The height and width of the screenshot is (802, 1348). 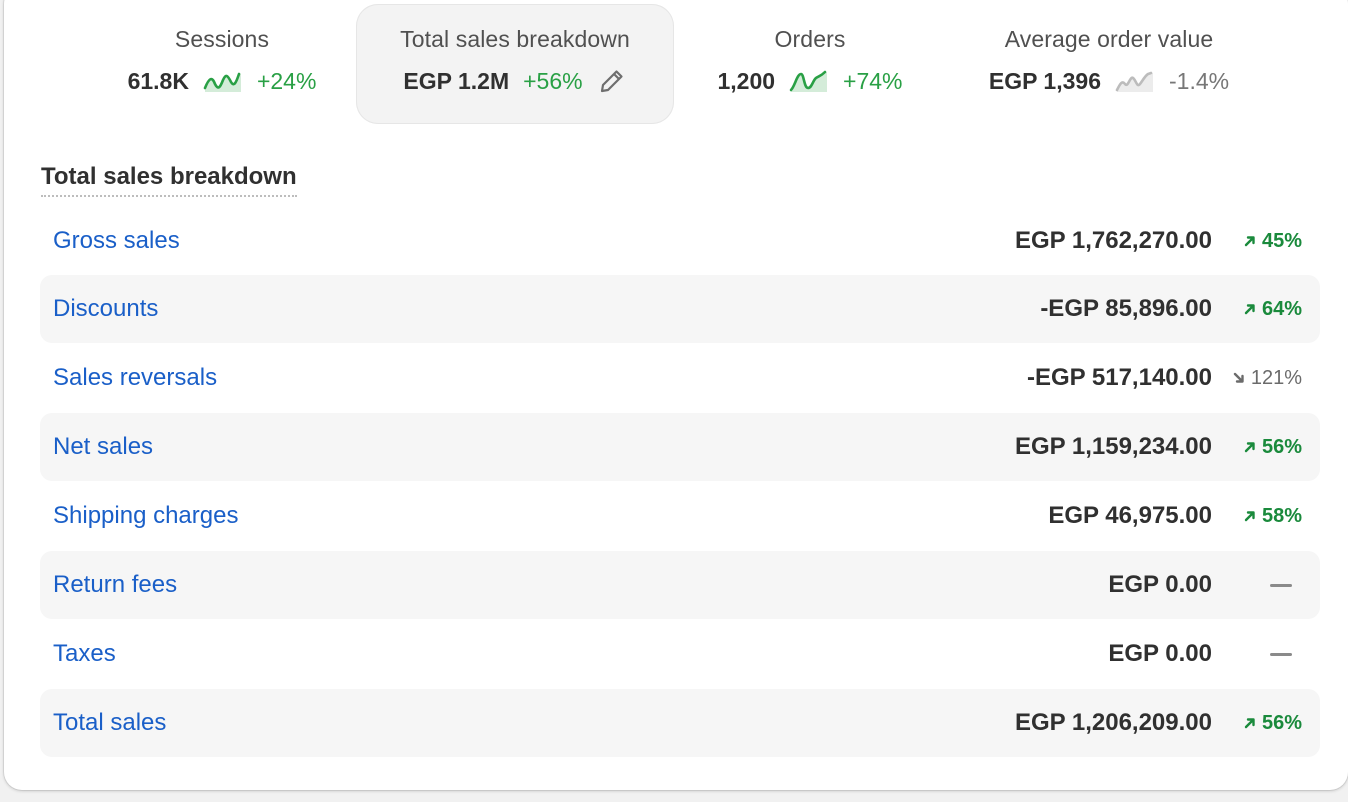 I want to click on row-label-link: Discounts, so click(x=106, y=308).